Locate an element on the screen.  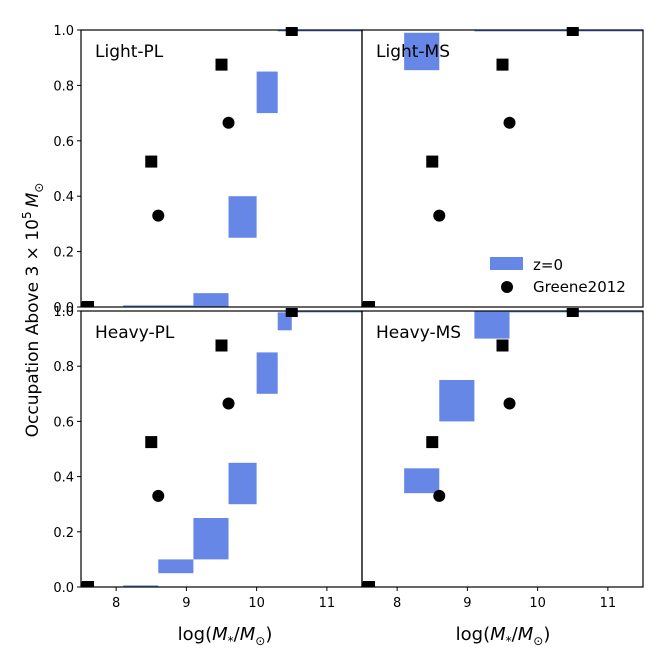
legend-label-z0: z=0 is located at coordinates (548, 265).